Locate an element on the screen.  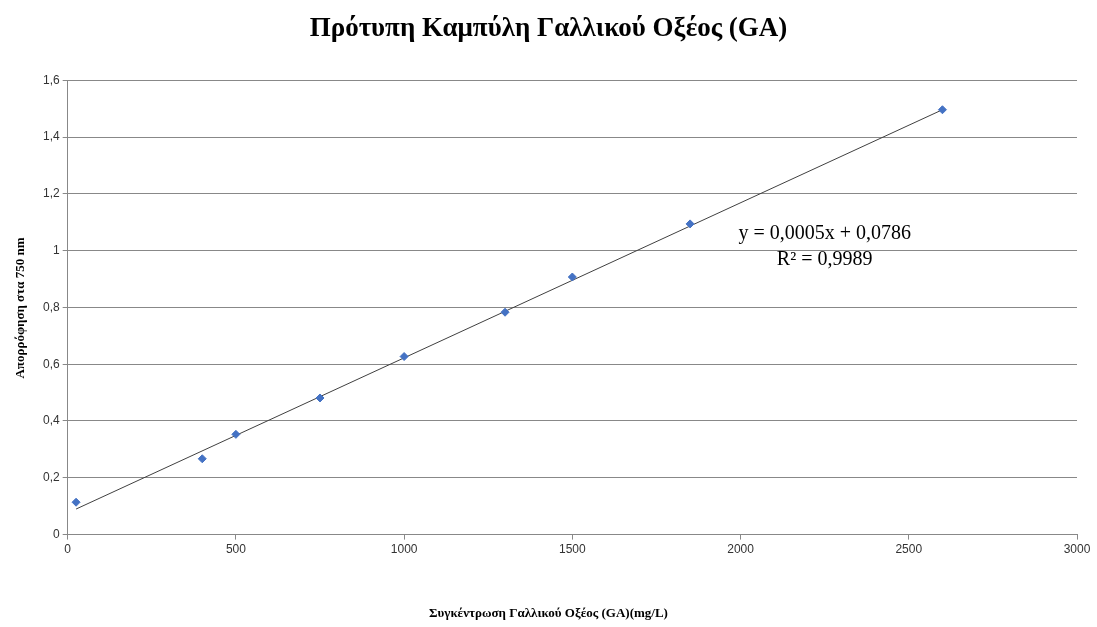
x-tick-label: 1000 is located at coordinates (404, 549).